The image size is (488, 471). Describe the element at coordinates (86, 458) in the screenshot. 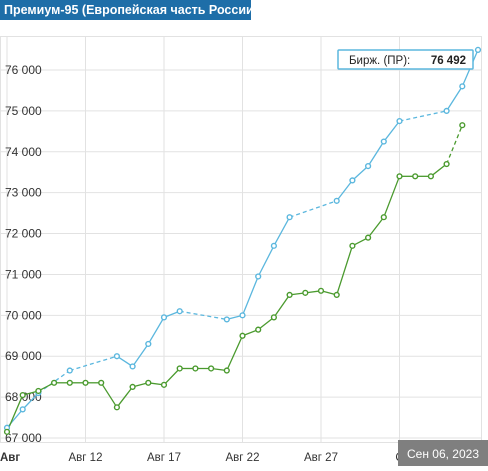

I see `x-tick-label: Авг 12` at that location.